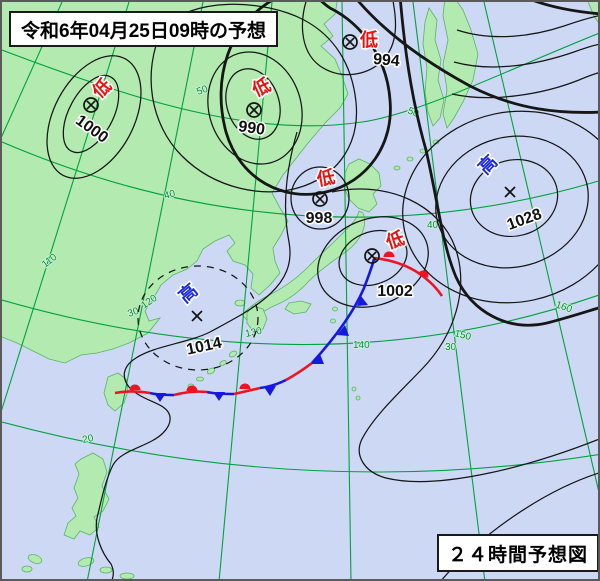  Describe the element at coordinates (303, 267) in the screenshot. I see `land-honshu` at that location.